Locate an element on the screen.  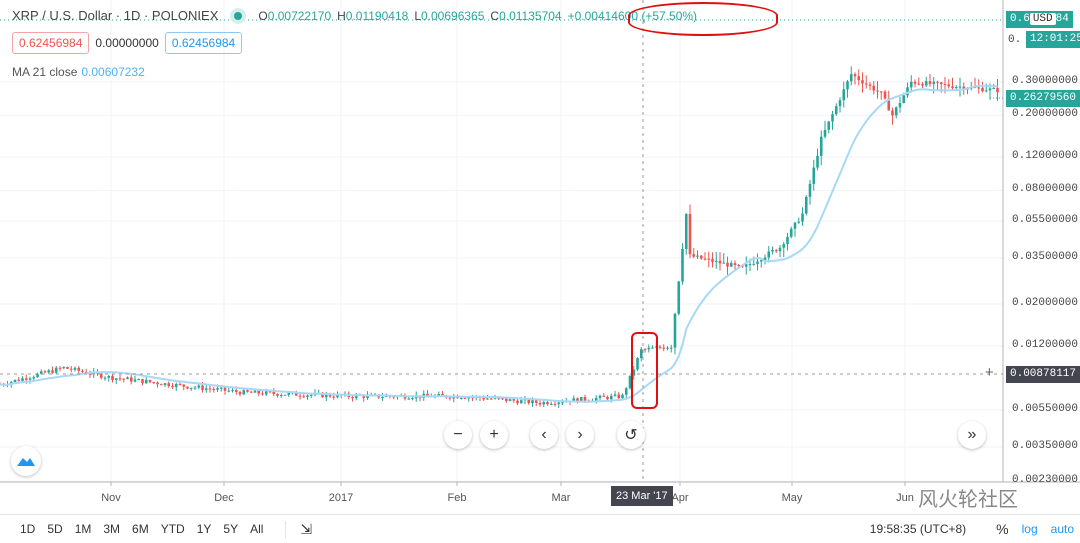
currency-label: USD is located at coordinates (1042, 19).